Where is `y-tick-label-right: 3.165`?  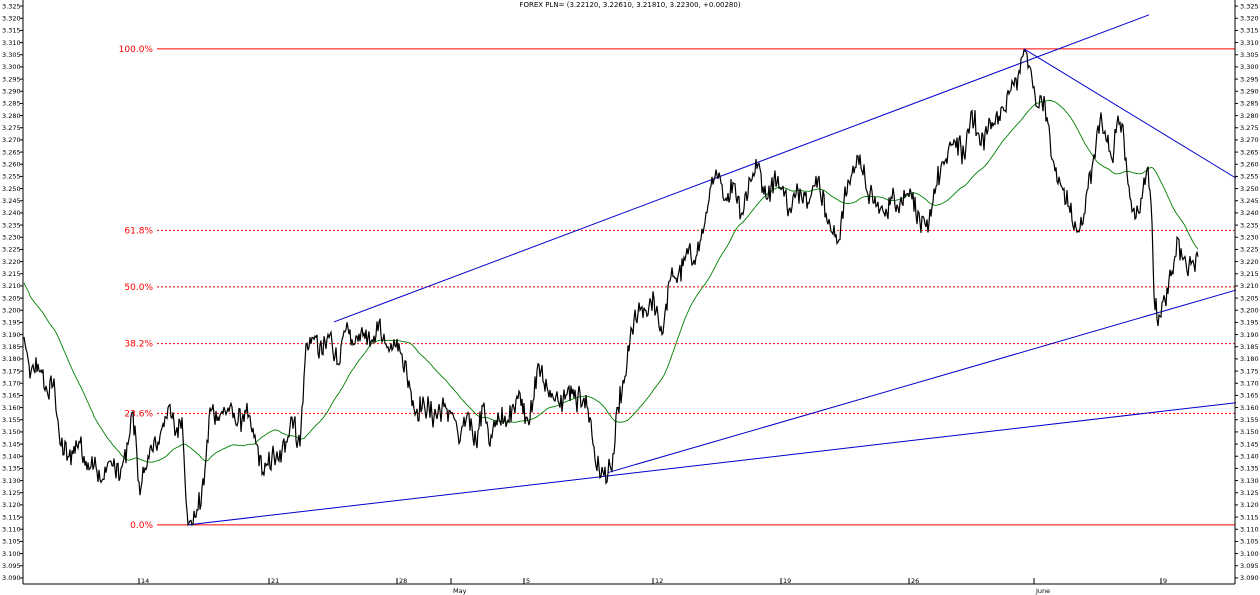 y-tick-label-right: 3.165 is located at coordinates (1249, 396).